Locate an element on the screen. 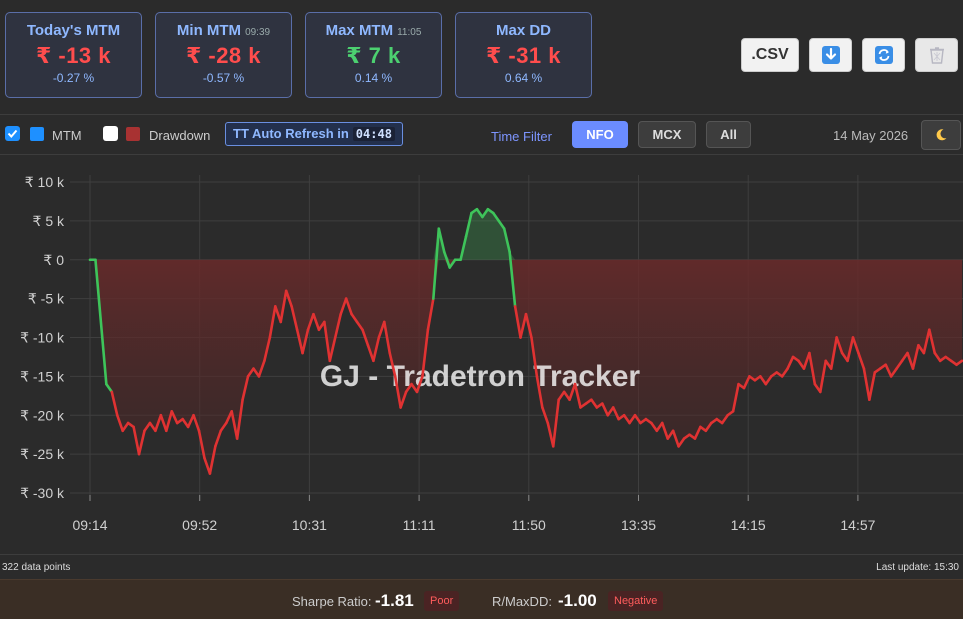 This screenshot has width=963, height=619. card-min-mtm: Min MTM 09:39 ₹ -28 k -0.57 % is located at coordinates (223, 55).